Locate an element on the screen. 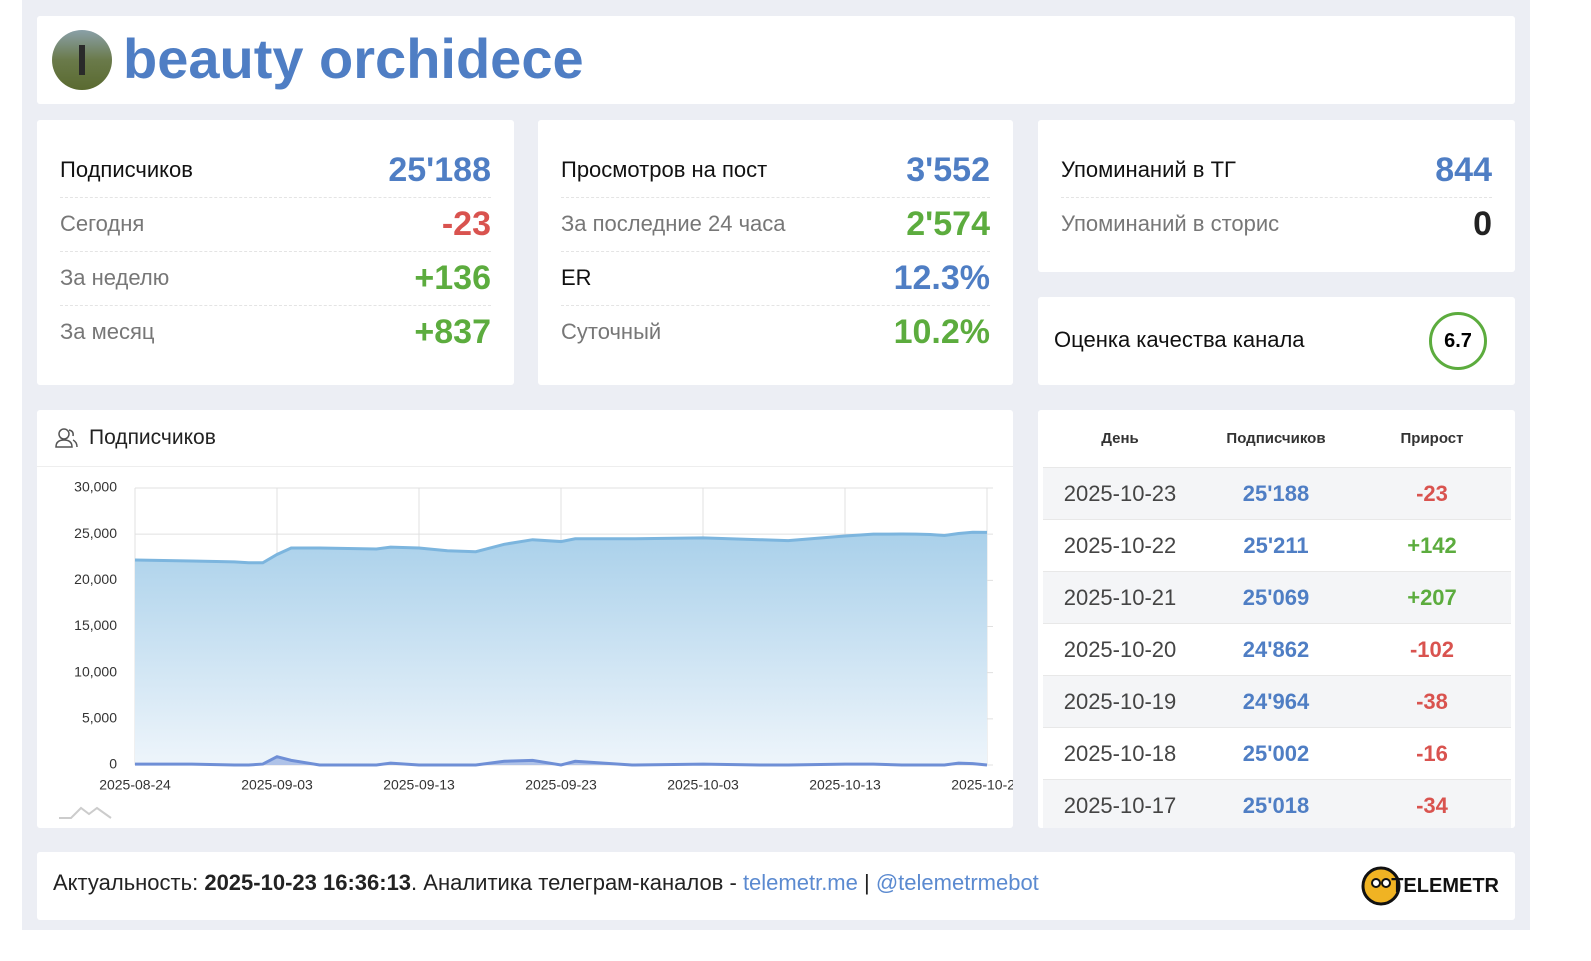 The height and width of the screenshot is (961, 1591). quality-score: 6.7 is located at coordinates (1458, 341).